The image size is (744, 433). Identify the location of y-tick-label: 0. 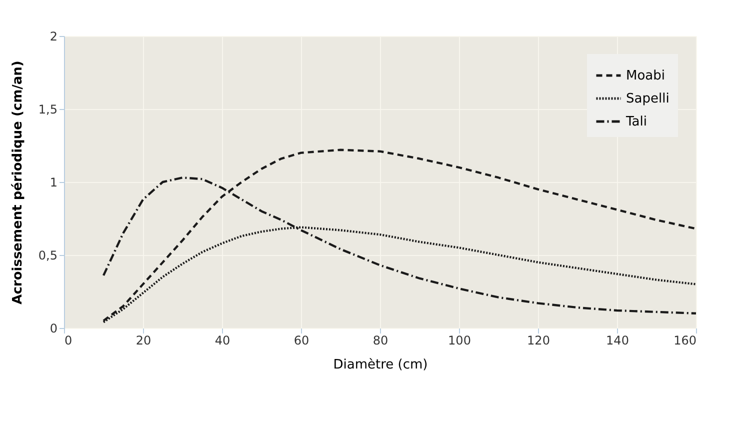
(54, 329).